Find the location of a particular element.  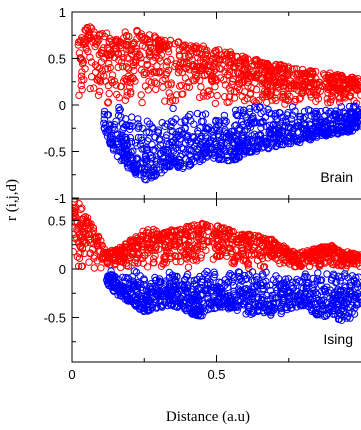

y-tick-label: 0 is located at coordinates (62, 105).